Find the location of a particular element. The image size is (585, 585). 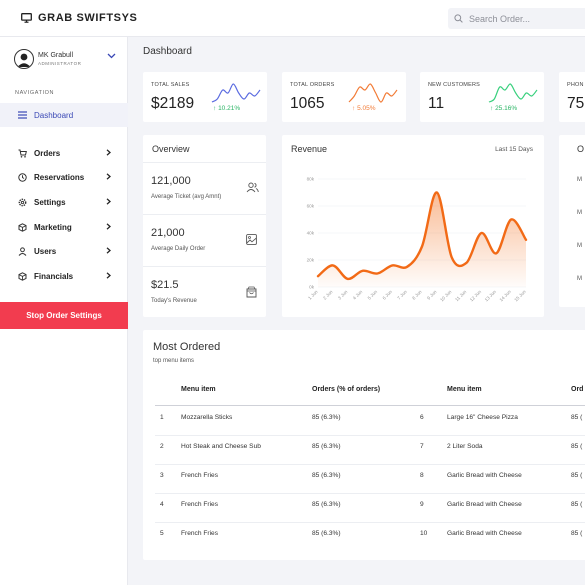

sidebar-item-reservations: Reservations is located at coordinates (64, 177).